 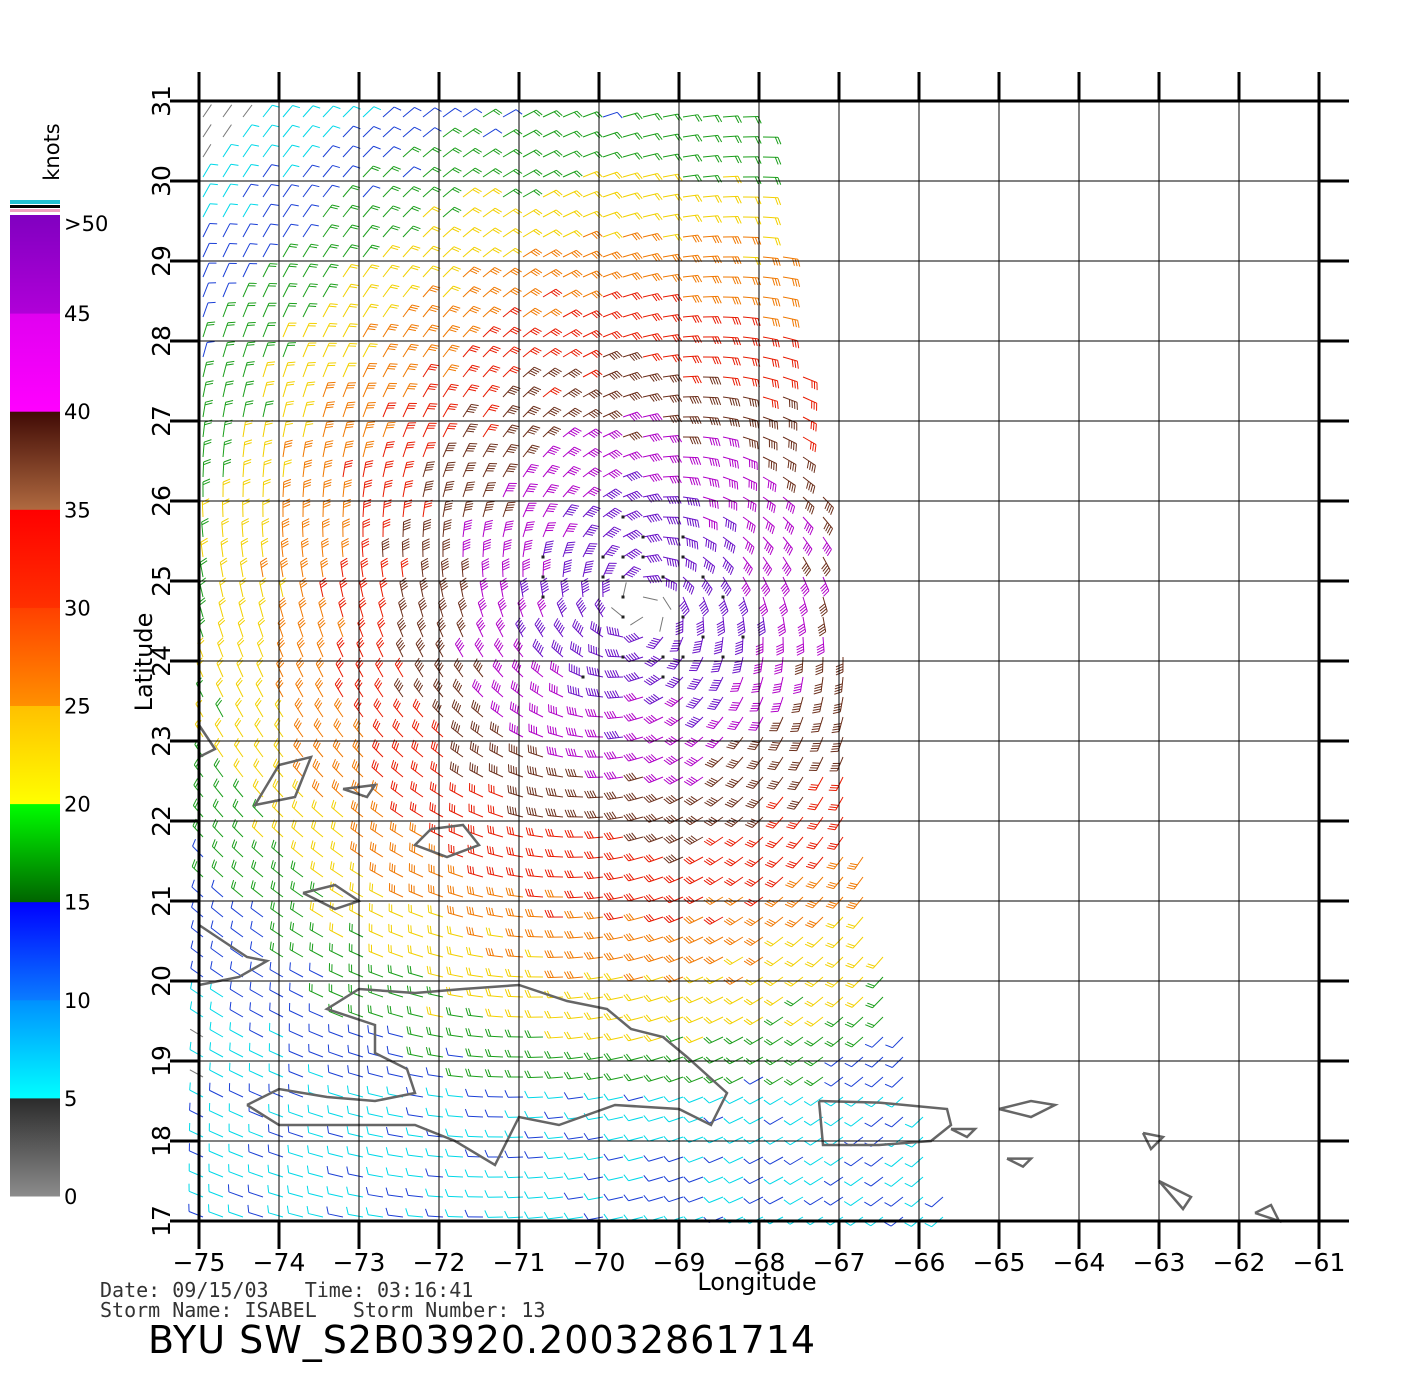 What do you see at coordinates (683, 537) in the screenshot?
I see `rain-flag` at bounding box center [683, 537].